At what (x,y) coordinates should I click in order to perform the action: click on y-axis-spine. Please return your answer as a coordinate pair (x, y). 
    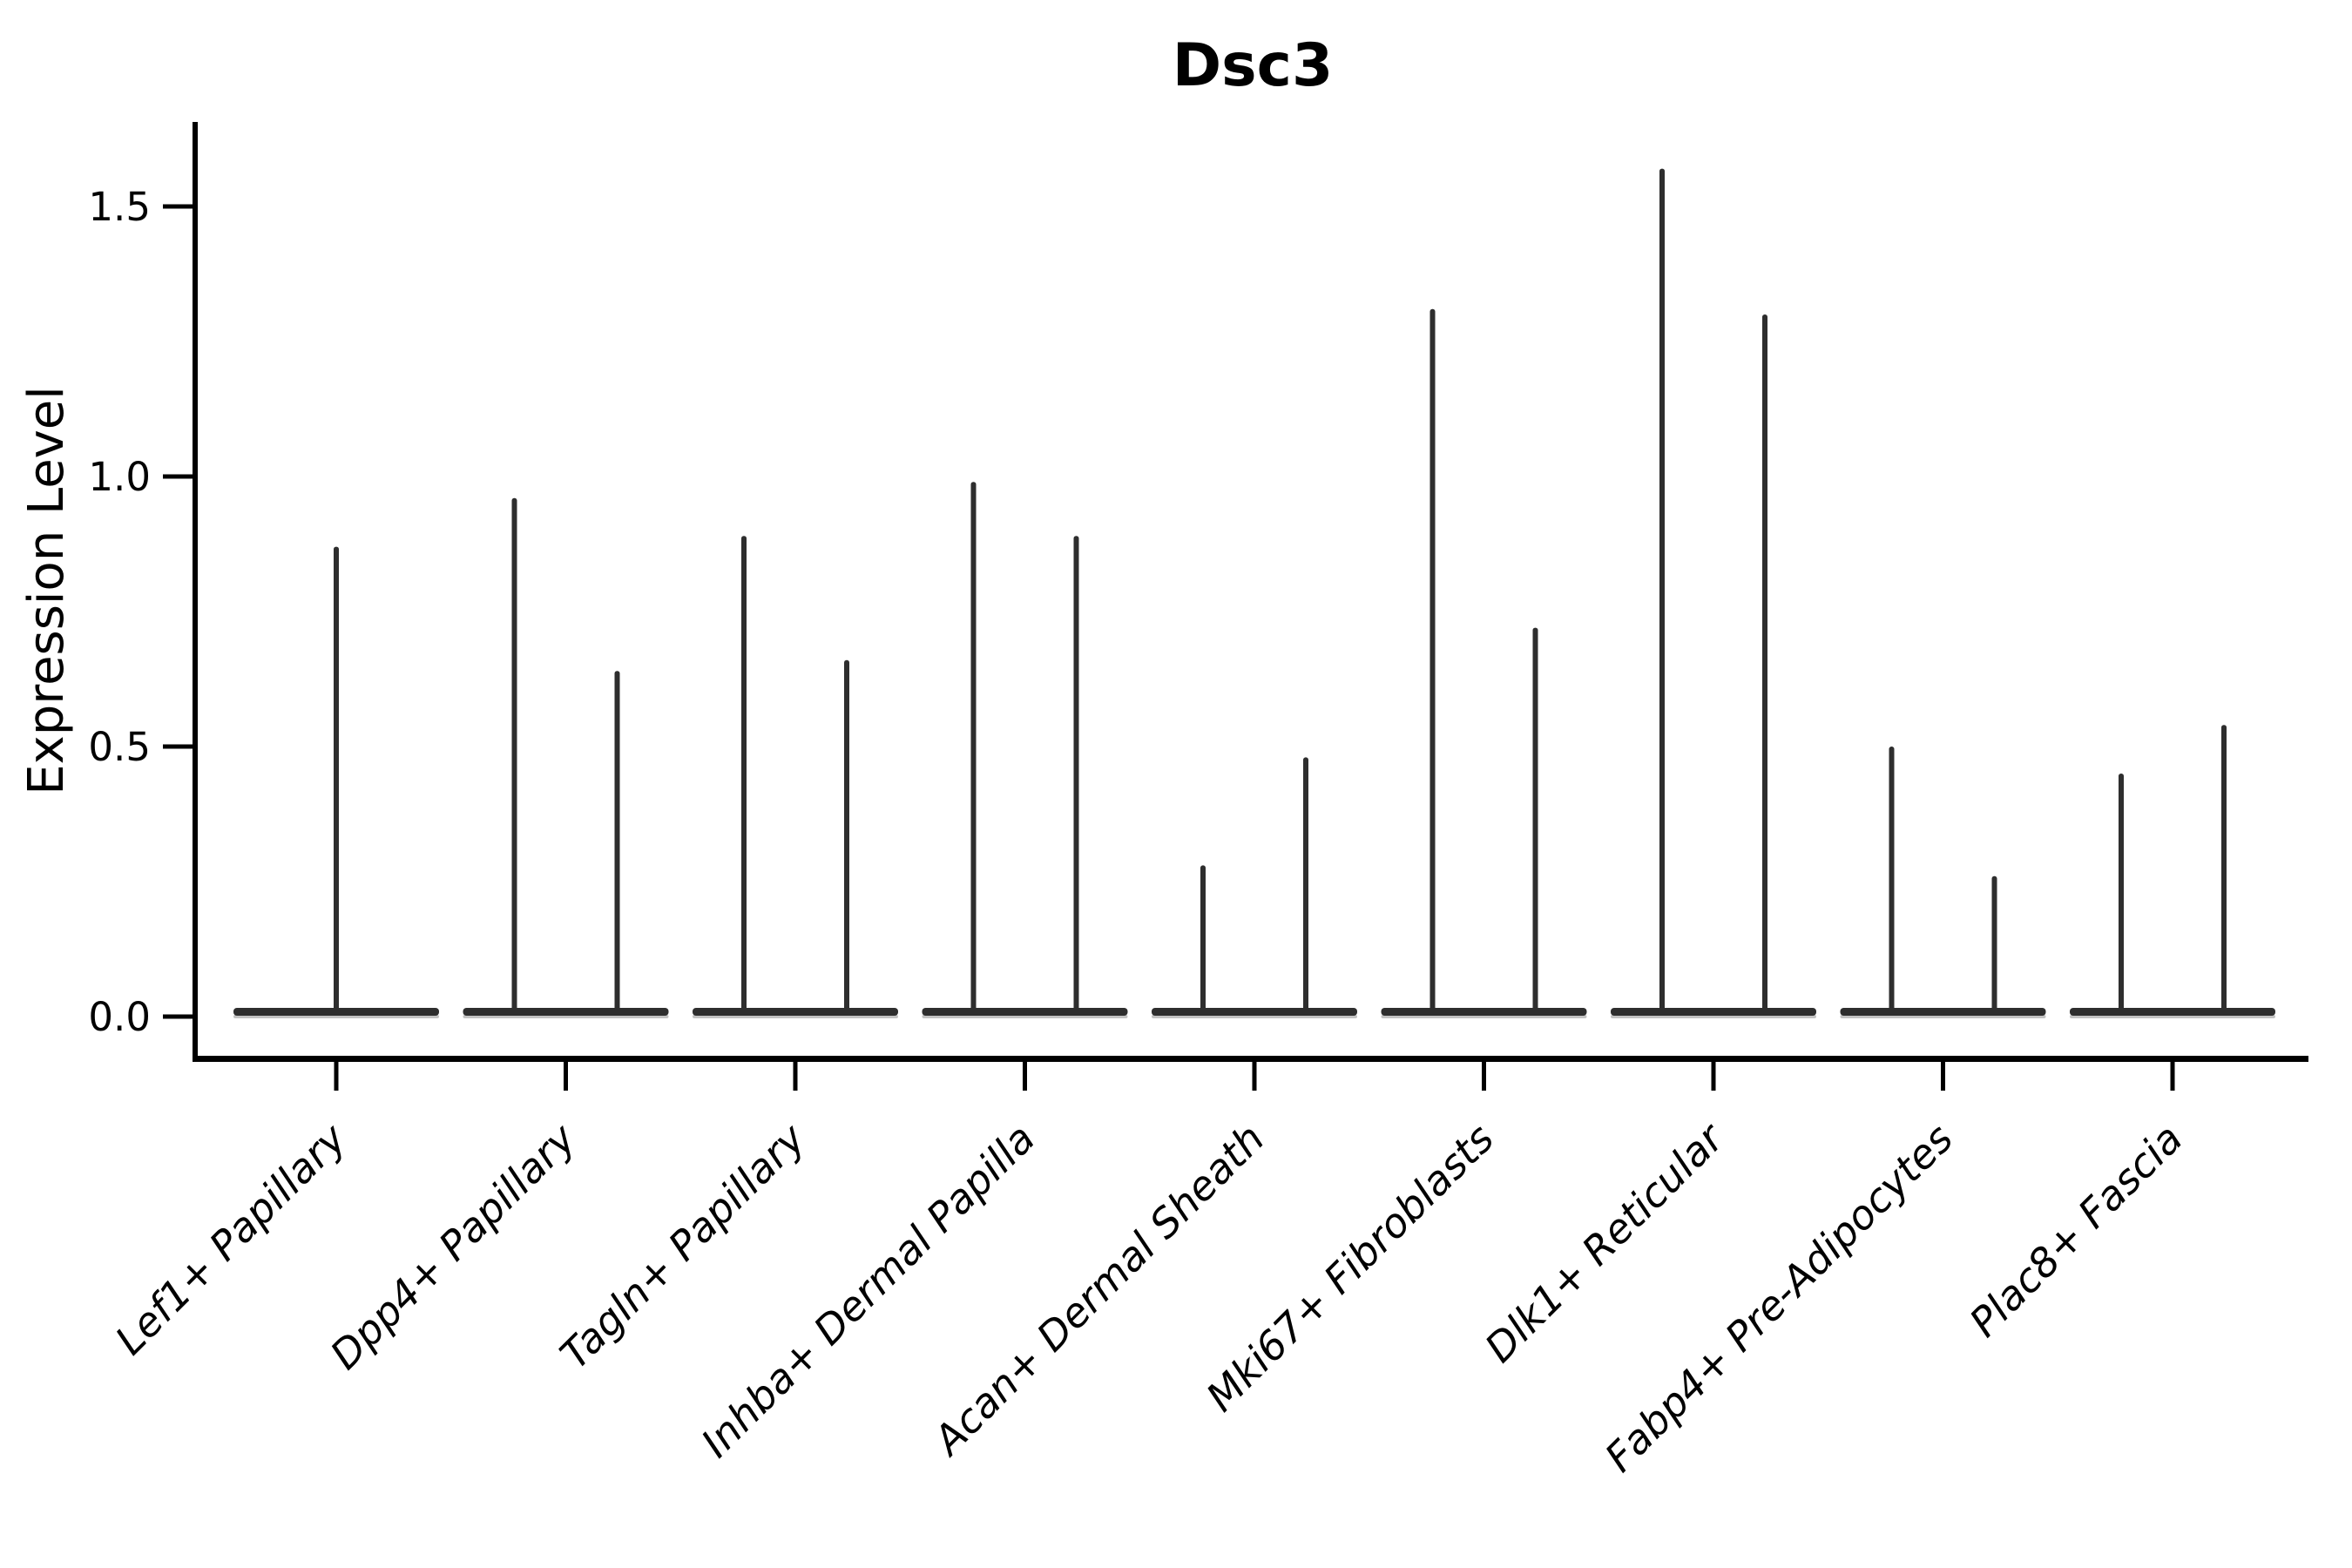
    Looking at the image, I should click on (195, 592).